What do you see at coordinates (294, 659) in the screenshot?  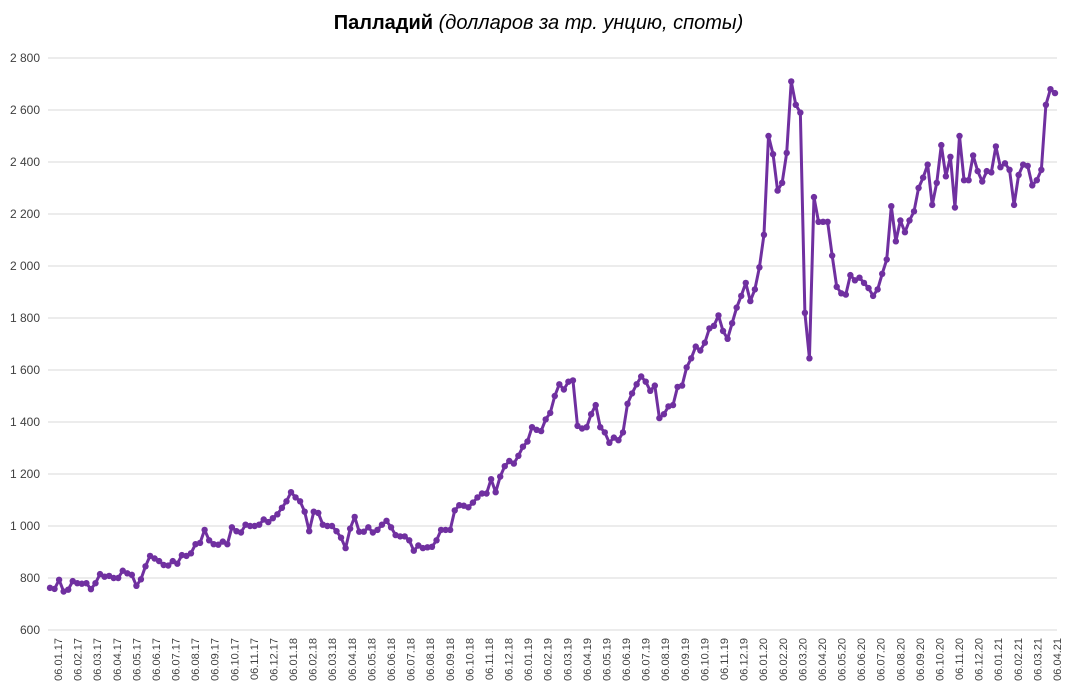 I see `x-tick-label: 06.01.18` at bounding box center [294, 659].